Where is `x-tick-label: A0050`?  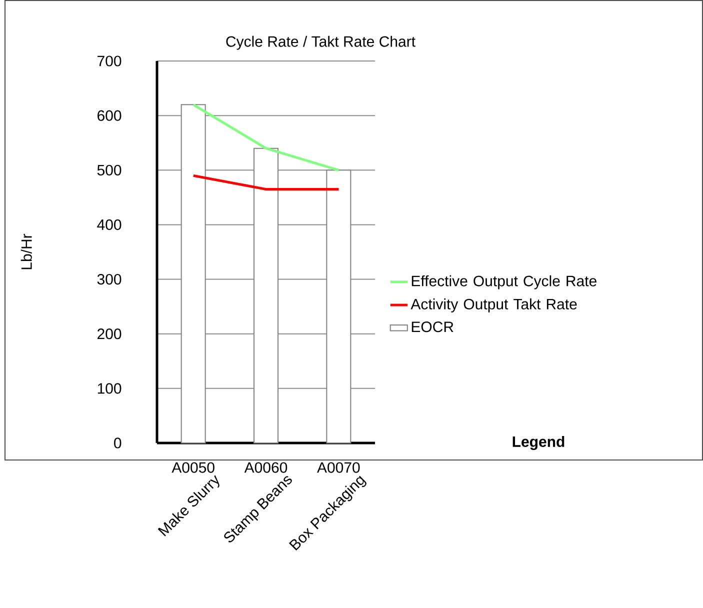 x-tick-label: A0050 is located at coordinates (193, 467).